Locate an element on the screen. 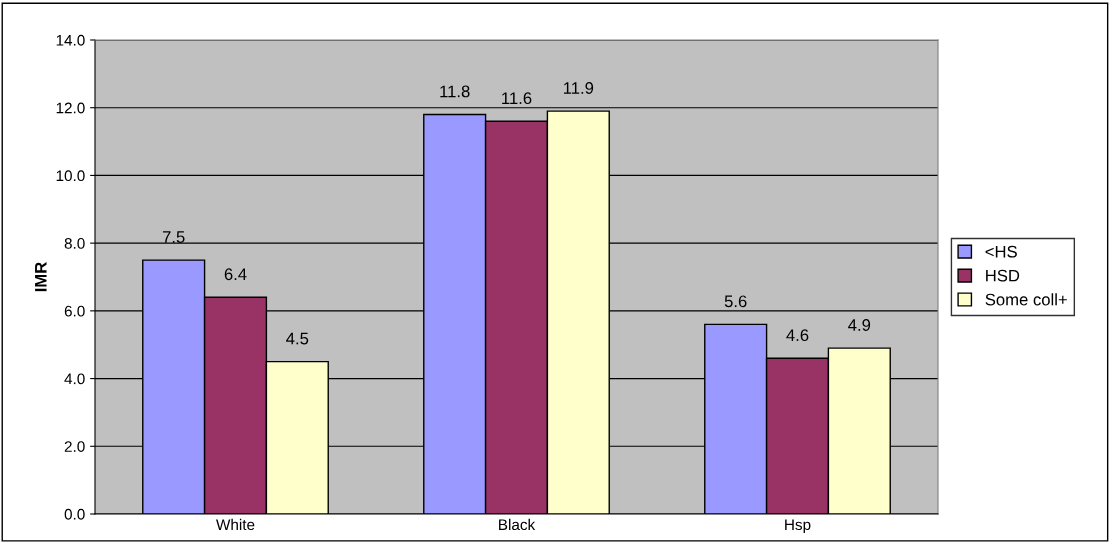 The height and width of the screenshot is (543, 1111). data-label: 11.6 is located at coordinates (517, 98).